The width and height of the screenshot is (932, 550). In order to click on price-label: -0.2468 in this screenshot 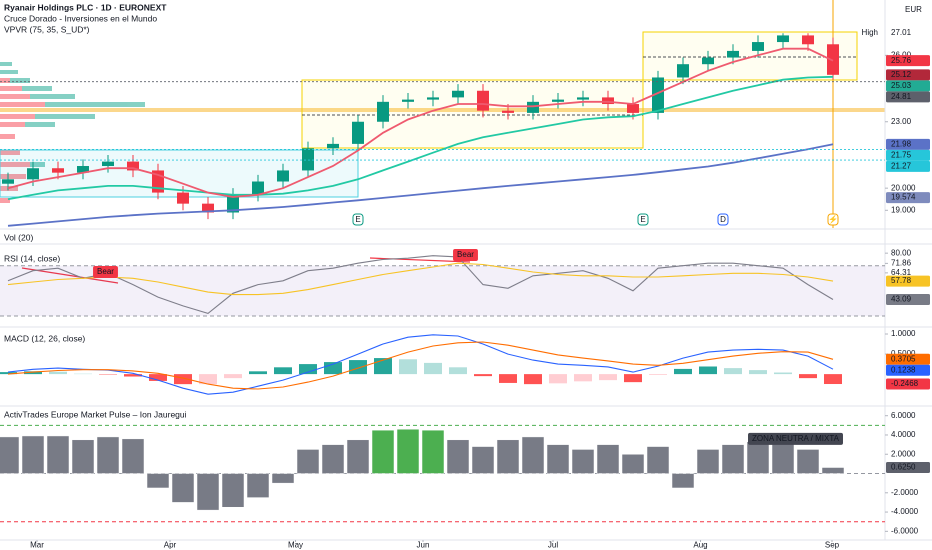, I will do `click(905, 383)`.